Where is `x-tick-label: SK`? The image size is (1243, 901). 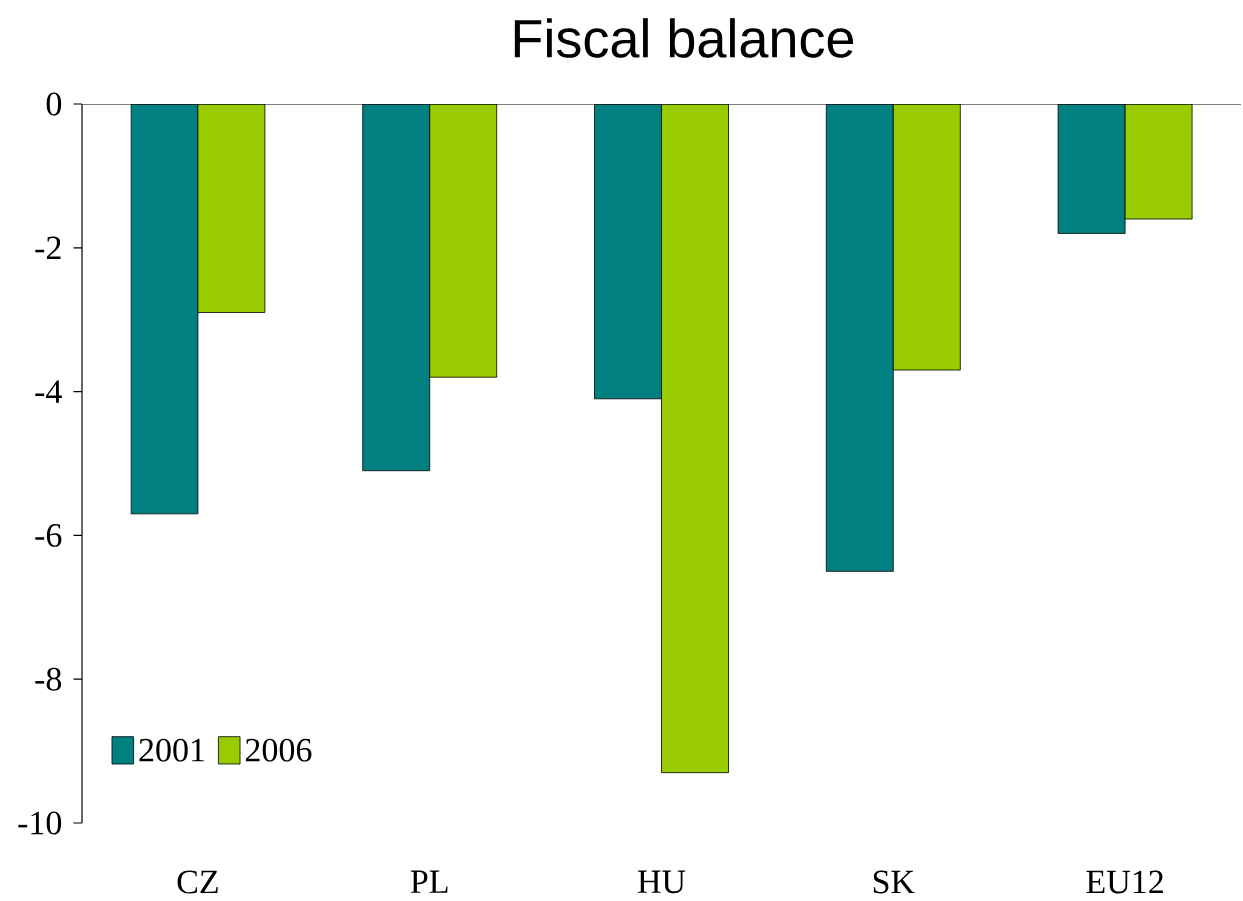
x-tick-label: SK is located at coordinates (894, 882).